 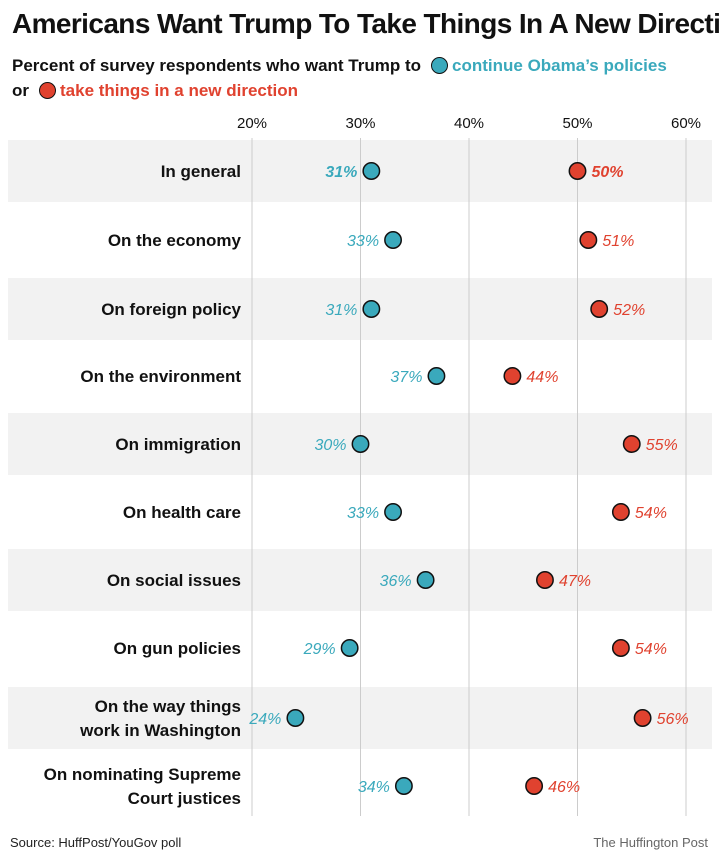 What do you see at coordinates (575, 581) in the screenshot?
I see `value-label-red: 47%` at bounding box center [575, 581].